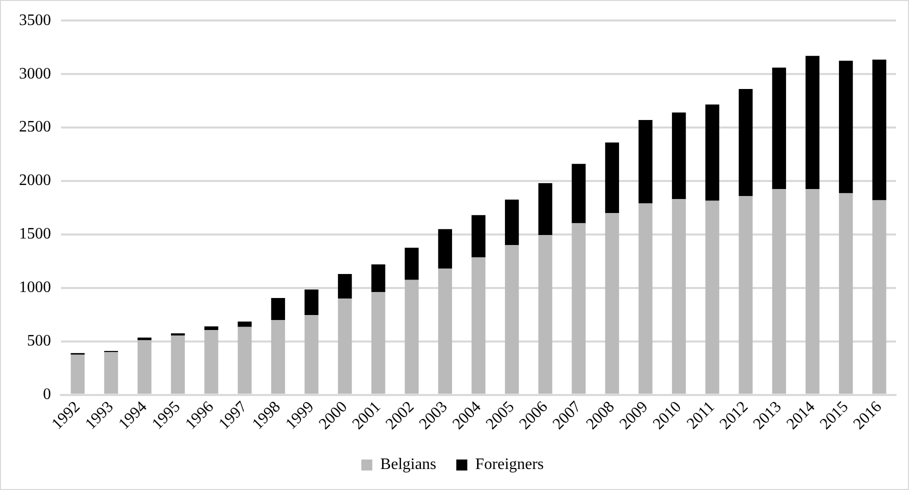 This screenshot has width=909, height=490. I want to click on y-tick-label: 3500, so click(35, 20).